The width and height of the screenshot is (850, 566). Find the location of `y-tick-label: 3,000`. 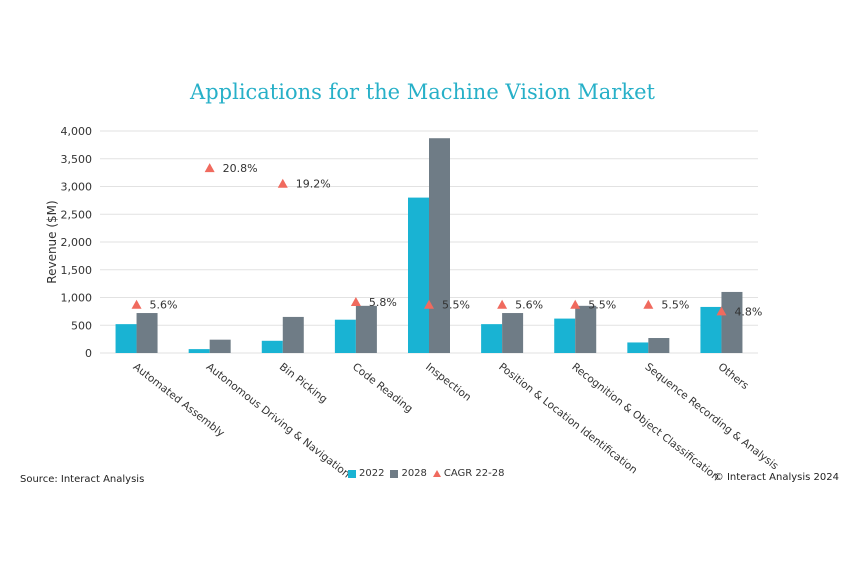

y-tick-label: 3,000 is located at coordinates (77, 187).